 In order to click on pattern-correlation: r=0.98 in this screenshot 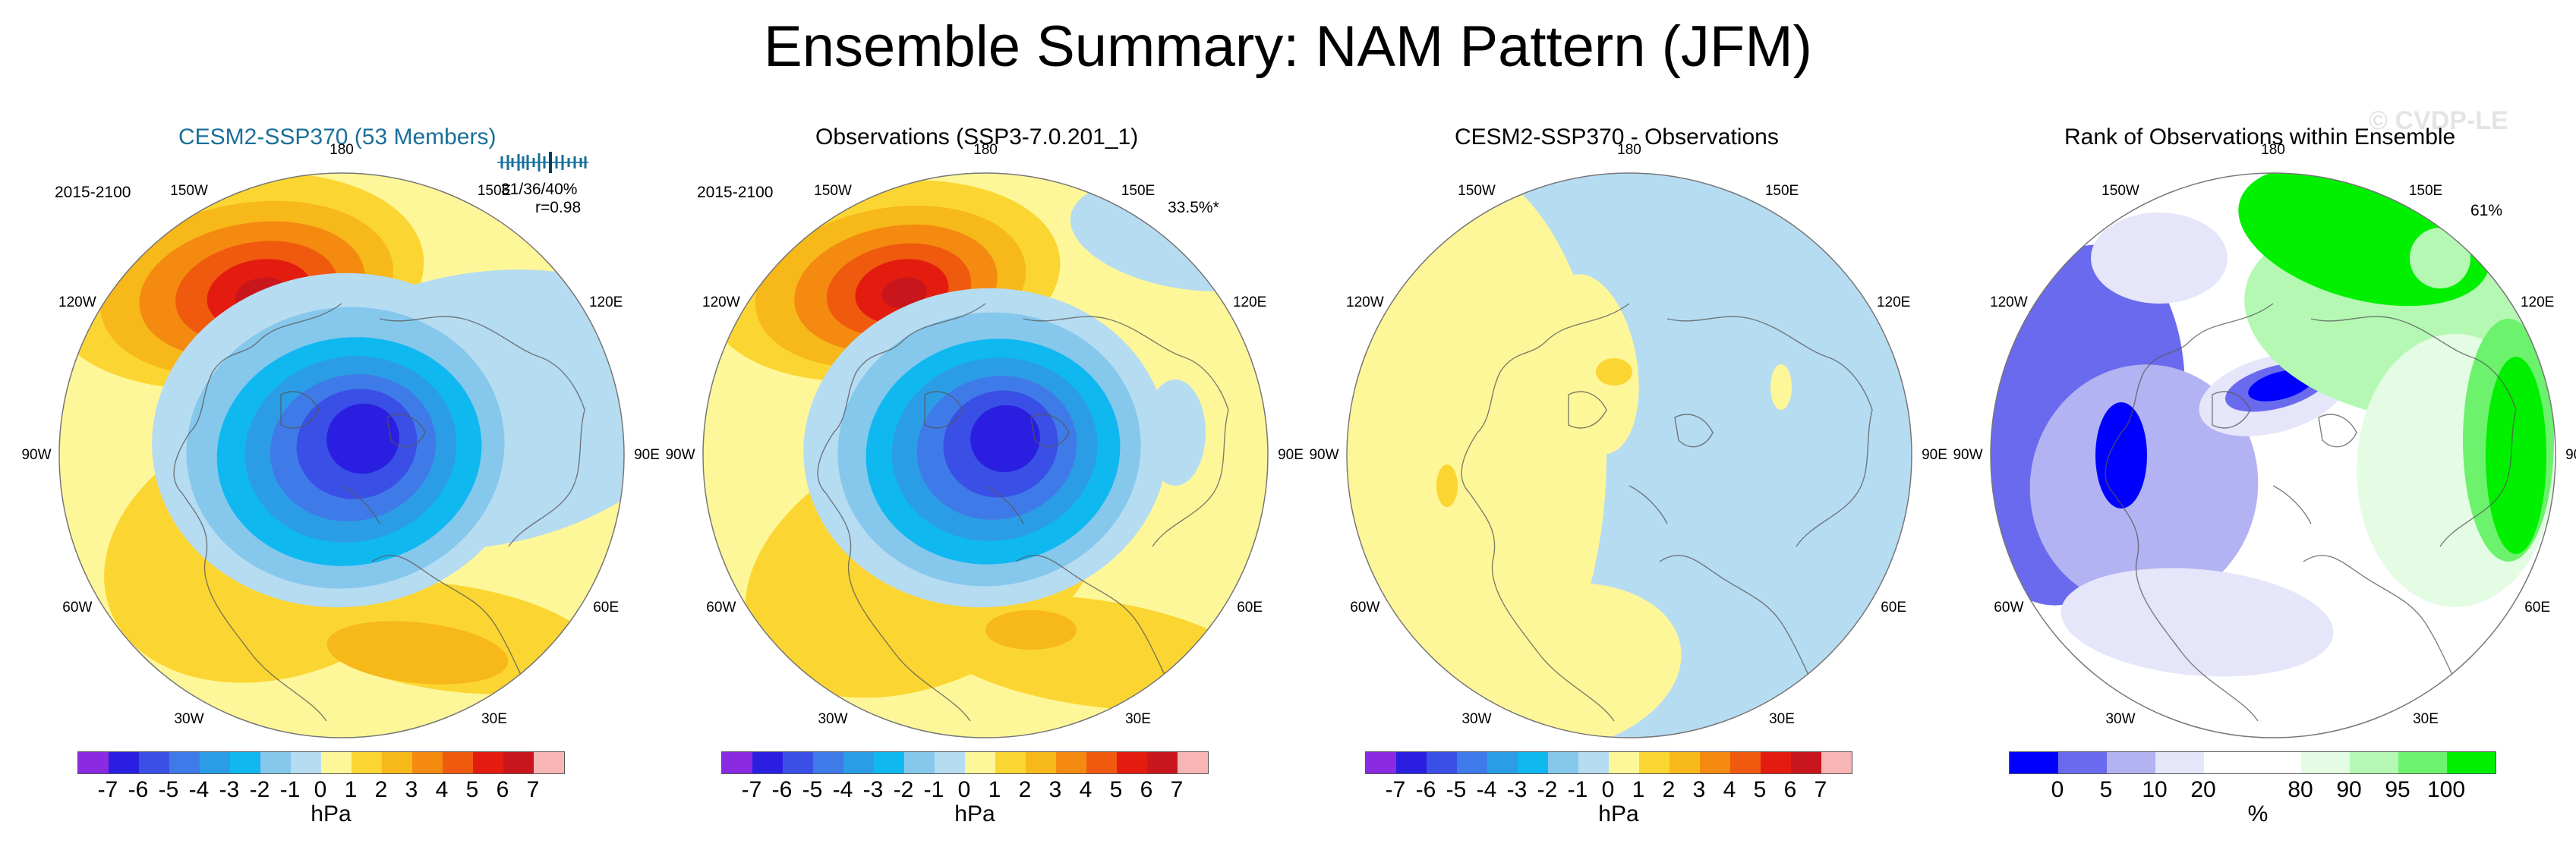, I will do `click(558, 207)`.